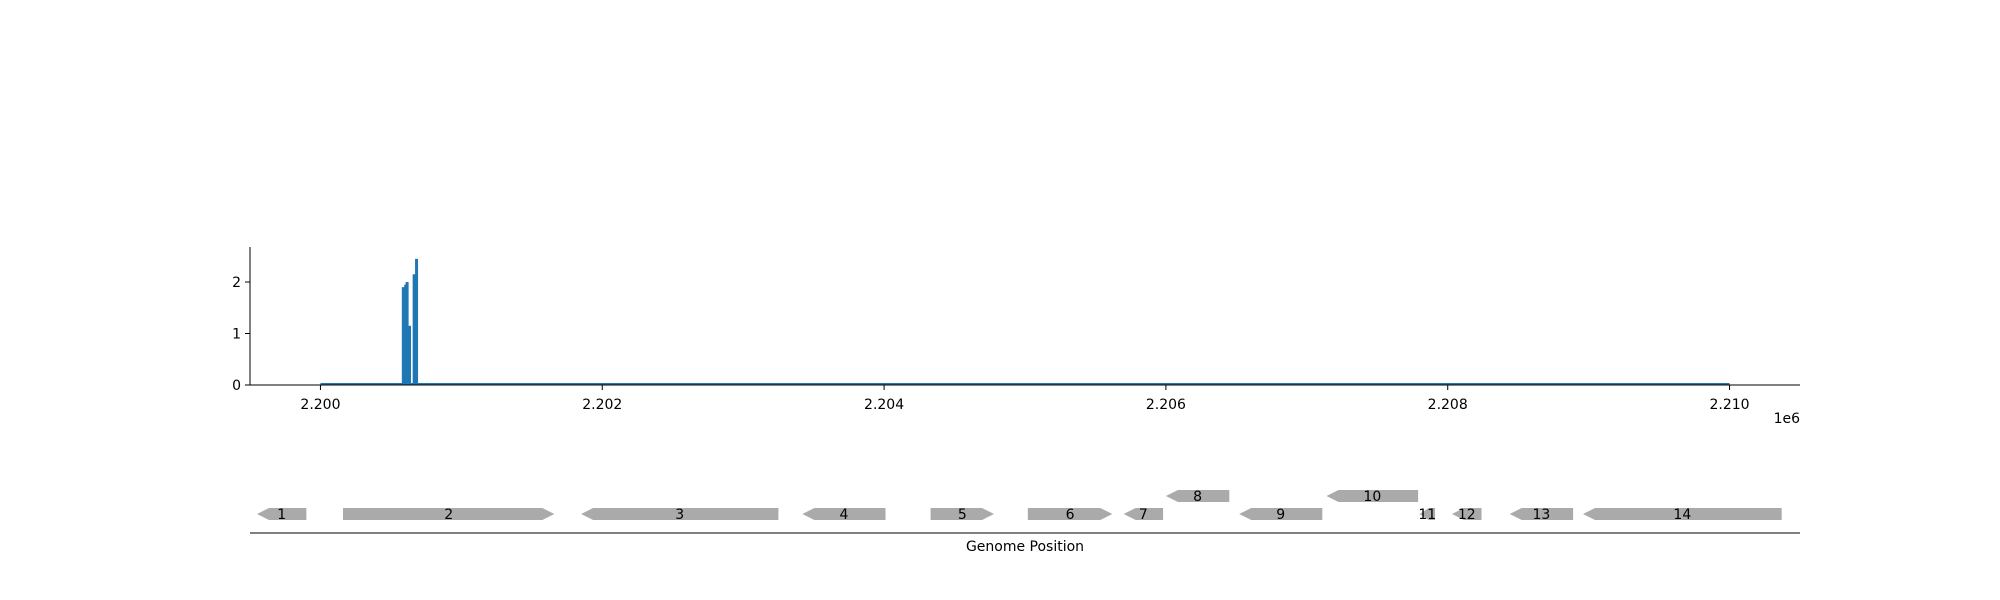 This screenshot has width=2000, height=600. I want to click on gene-label: 8, so click(1197, 497).